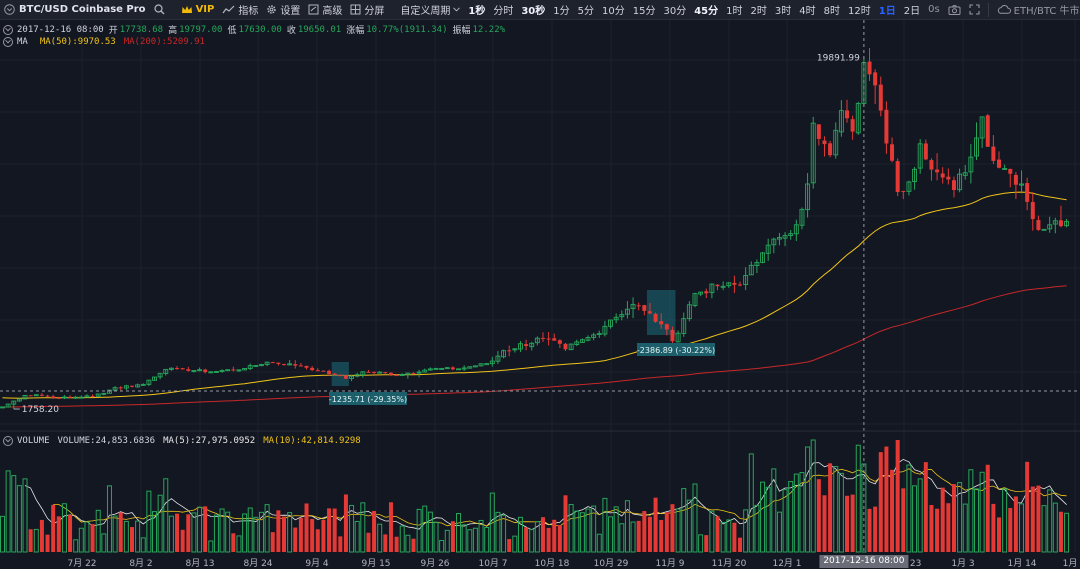 Image resolution: width=1080 pixels, height=569 pixels. Describe the element at coordinates (533, 11) in the screenshot. I see `interval-30秒: 30秒` at that location.